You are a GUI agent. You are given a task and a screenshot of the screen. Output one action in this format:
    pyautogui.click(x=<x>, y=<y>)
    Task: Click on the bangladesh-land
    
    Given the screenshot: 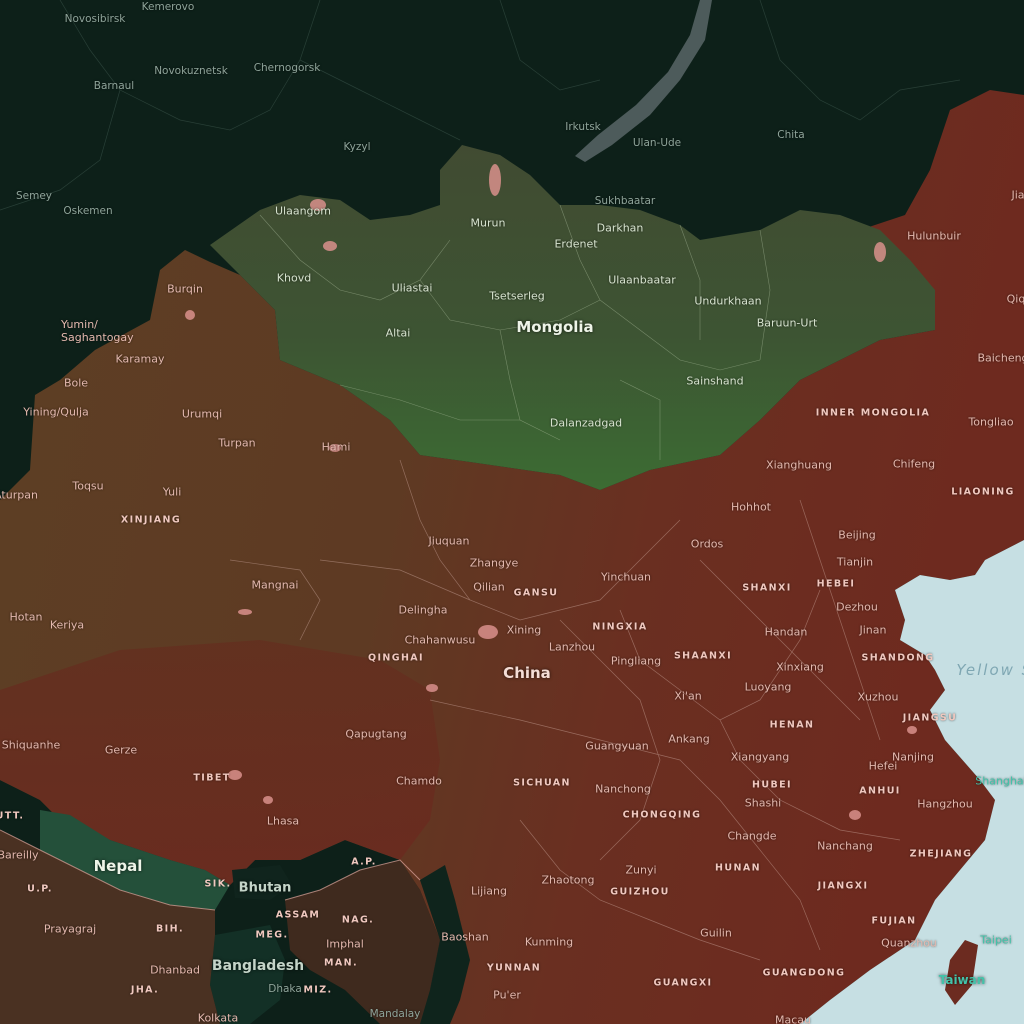 What is the action you would take?
    pyautogui.click(x=247, y=974)
    